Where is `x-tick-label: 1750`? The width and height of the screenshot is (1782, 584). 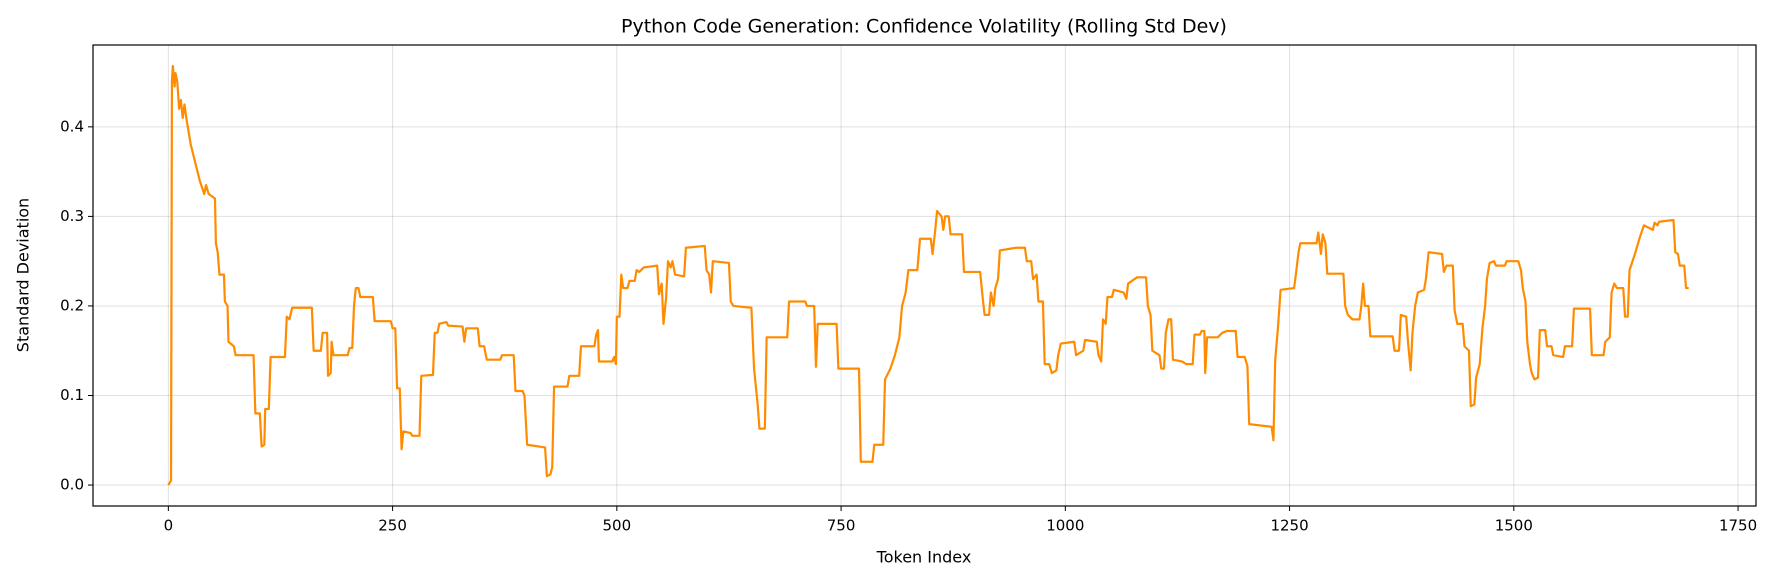
x-tick-label: 1750 is located at coordinates (1738, 526).